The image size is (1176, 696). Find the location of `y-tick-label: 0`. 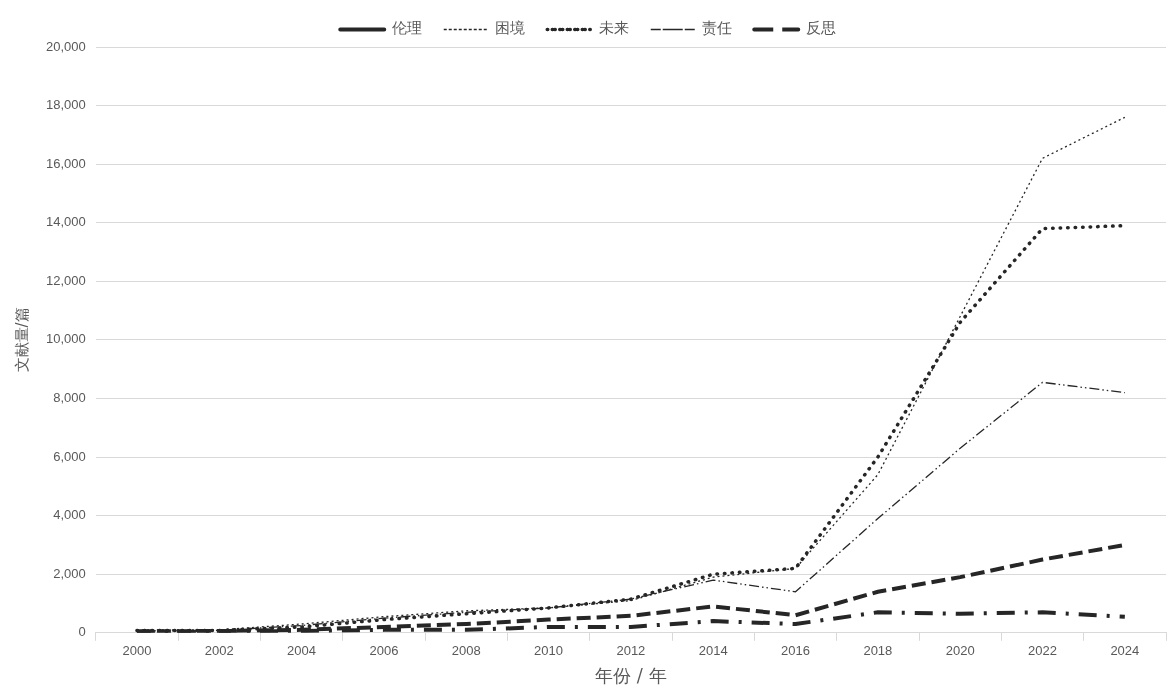

y-tick-label: 0 is located at coordinates (82, 632).